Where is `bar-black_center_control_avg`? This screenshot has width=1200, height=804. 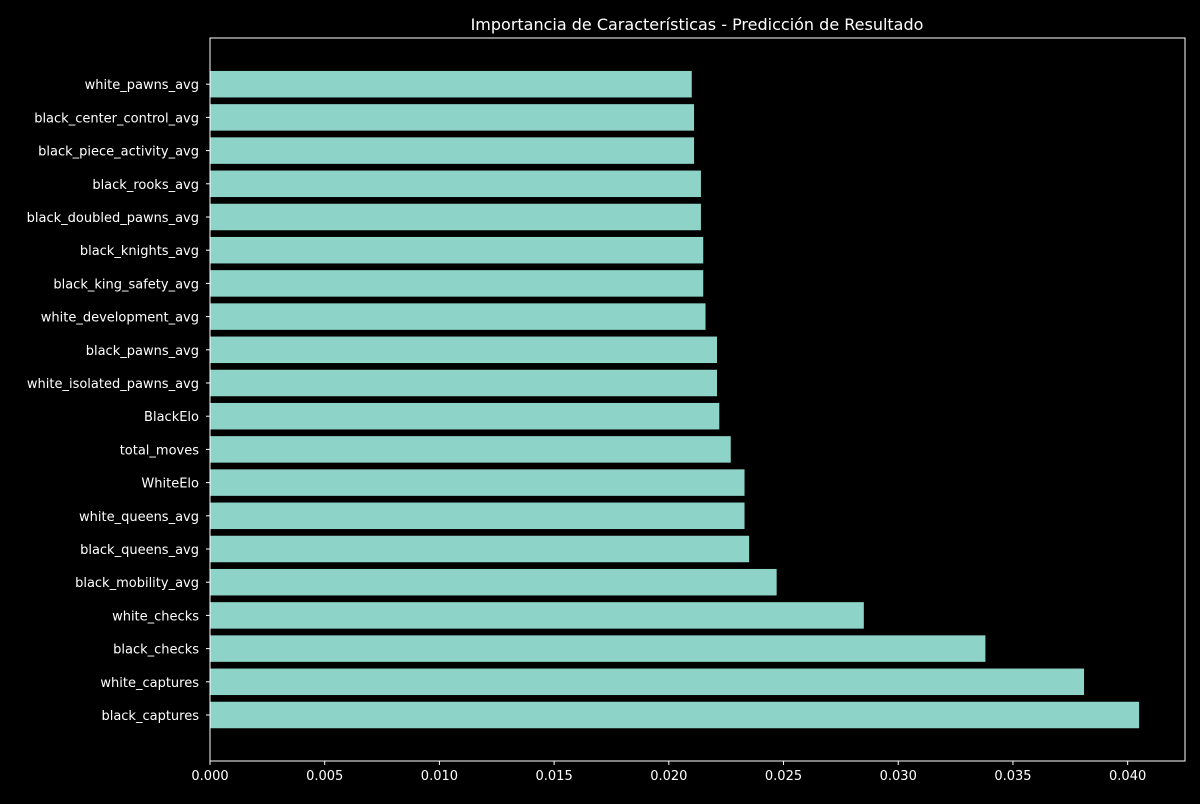
bar-black_center_control_avg is located at coordinates (452, 117).